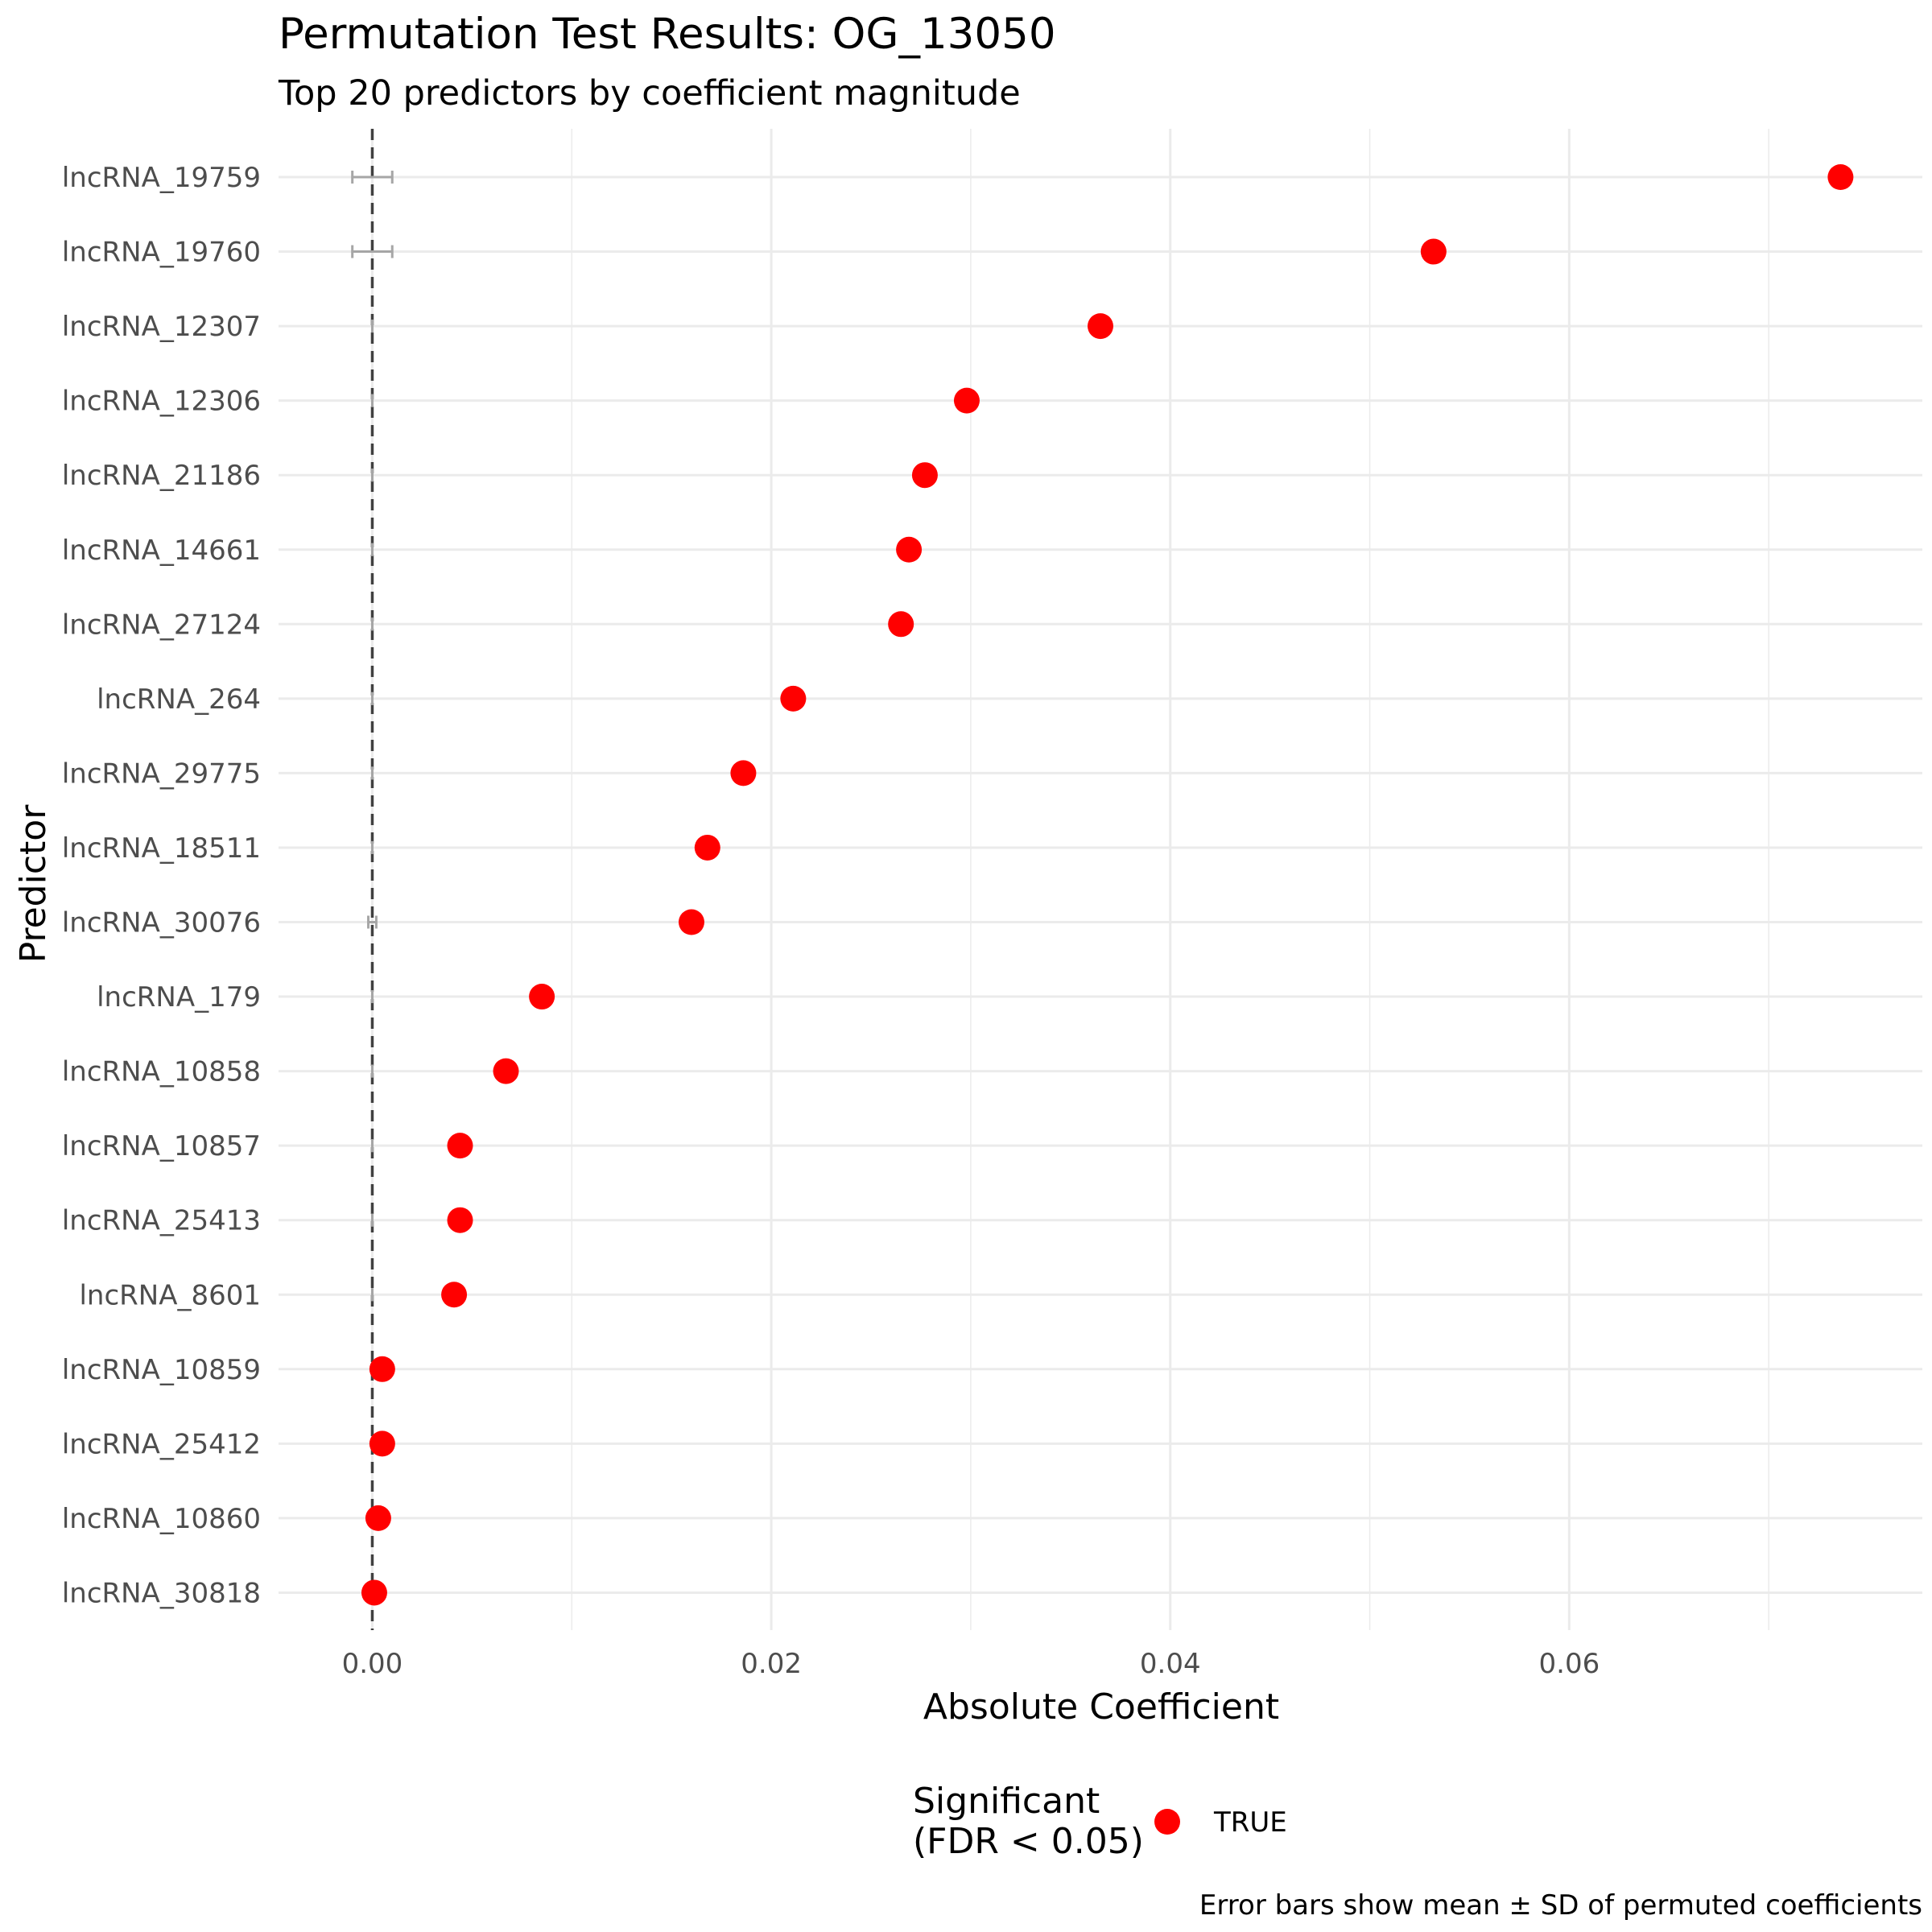  I want to click on x-tick-label: 0.00, so click(372, 1664).